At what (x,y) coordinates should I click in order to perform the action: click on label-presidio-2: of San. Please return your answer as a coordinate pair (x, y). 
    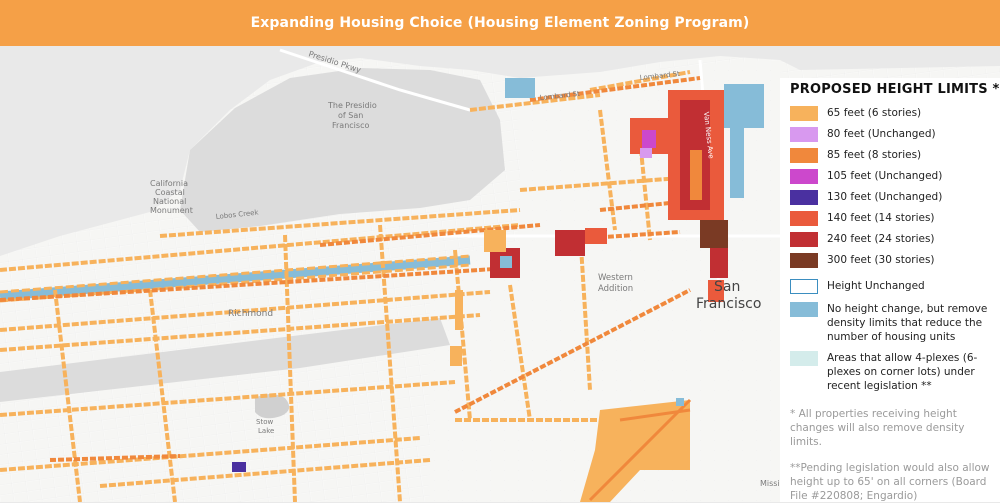
    Looking at the image, I should click on (350, 115).